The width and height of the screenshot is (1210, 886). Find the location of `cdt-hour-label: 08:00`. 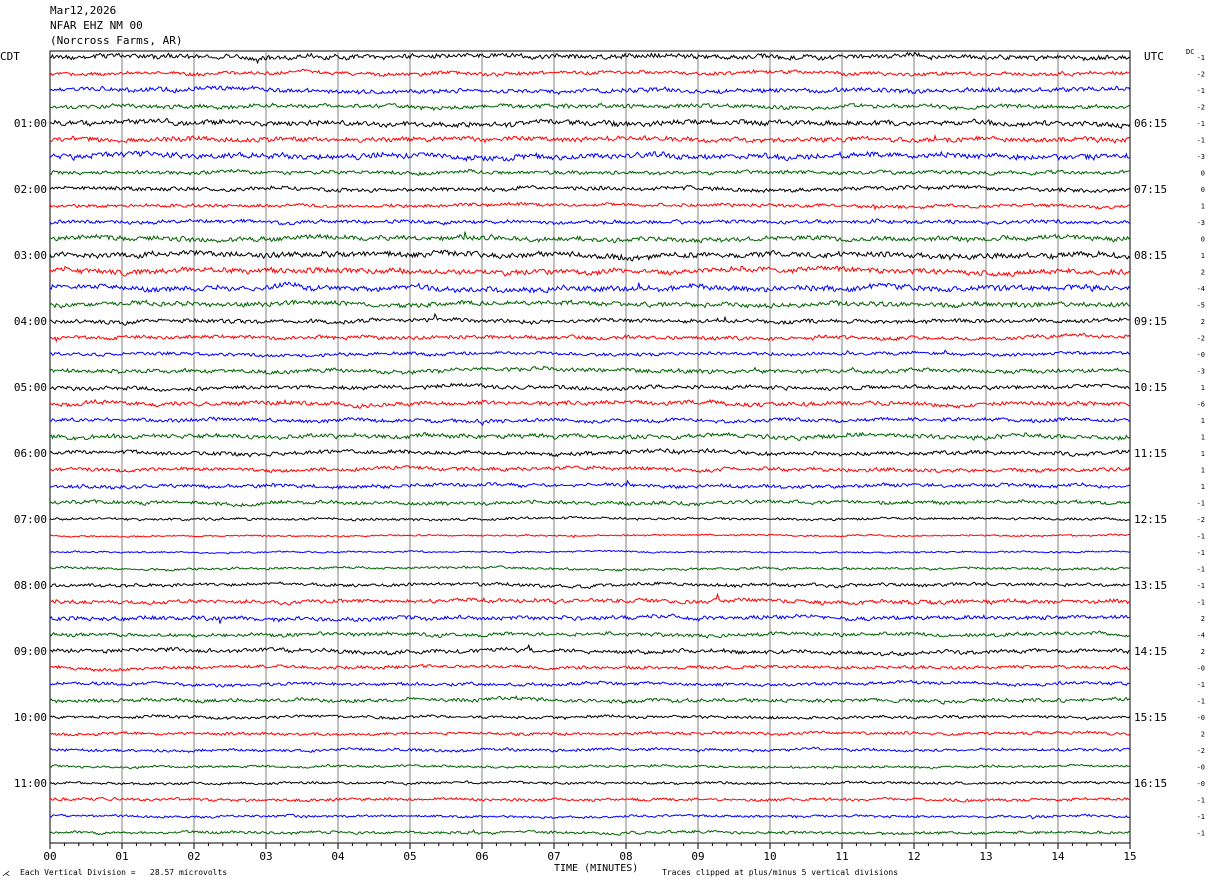

cdt-hour-label: 08:00 is located at coordinates (30, 585).